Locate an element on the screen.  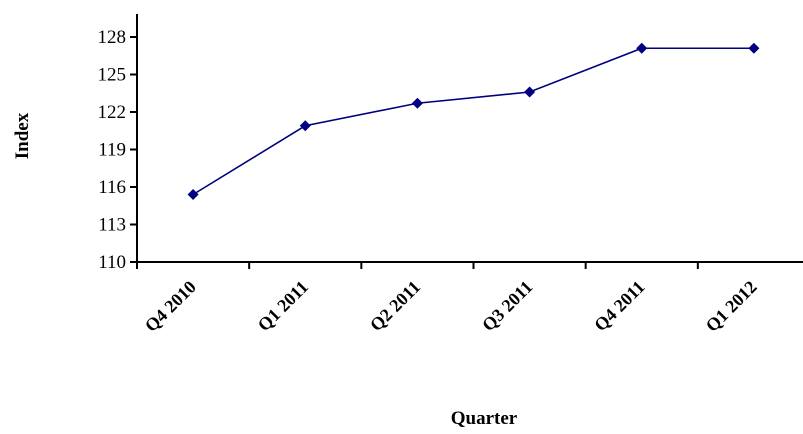
x-tick-label: Q4 2010 is located at coordinates (170, 306).